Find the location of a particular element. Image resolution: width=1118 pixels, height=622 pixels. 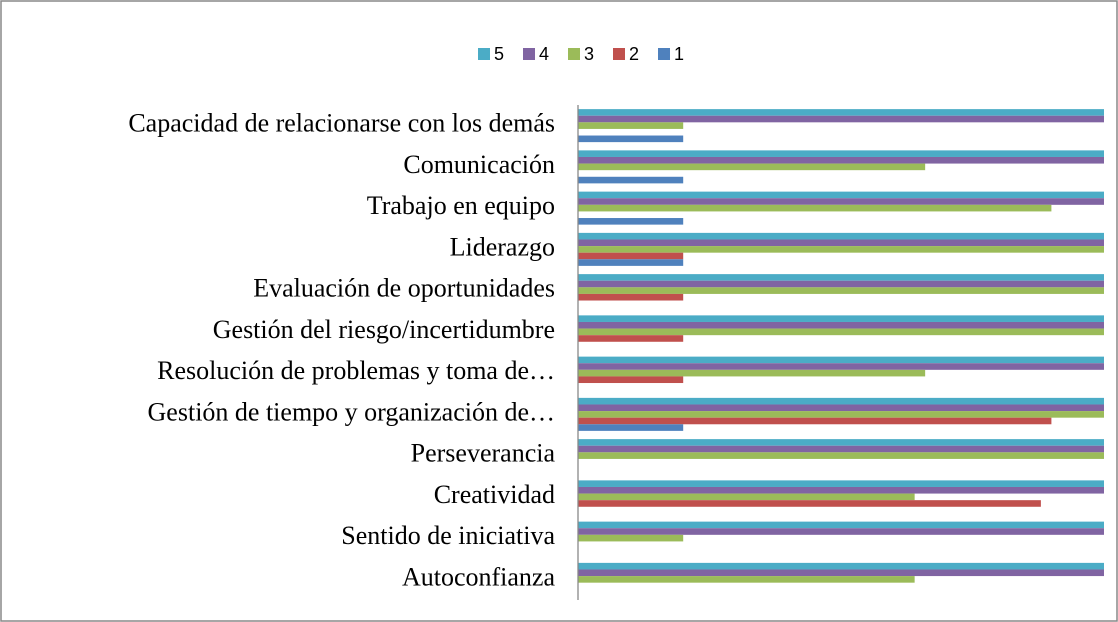

y-tick-label: Comunicación is located at coordinates (479, 164).